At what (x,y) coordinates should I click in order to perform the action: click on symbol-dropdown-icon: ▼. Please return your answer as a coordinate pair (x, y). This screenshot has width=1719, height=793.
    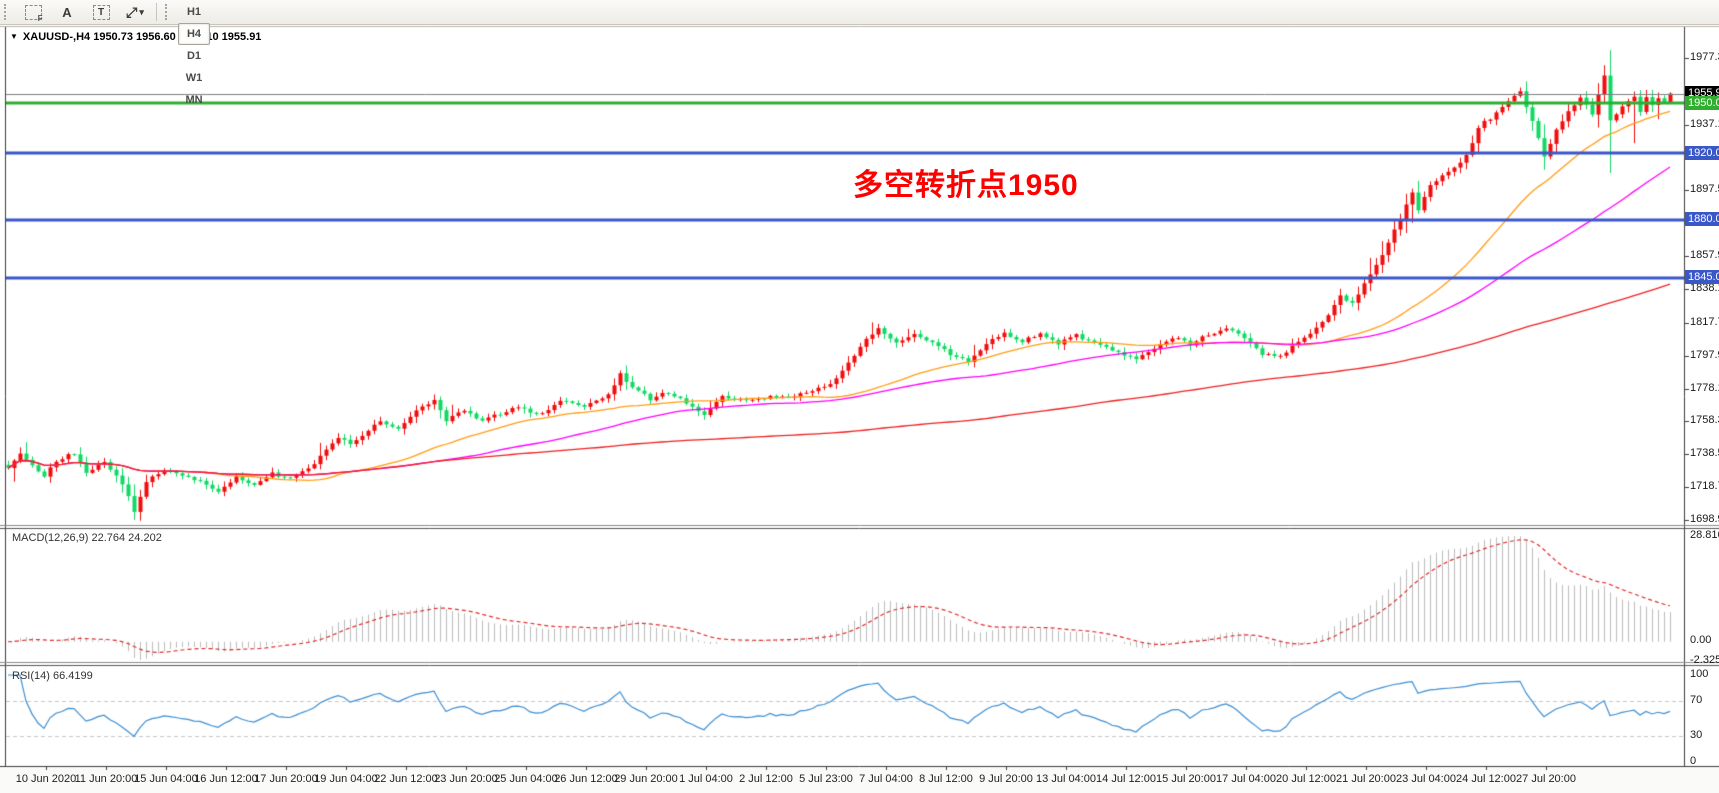
    Looking at the image, I should click on (14, 36).